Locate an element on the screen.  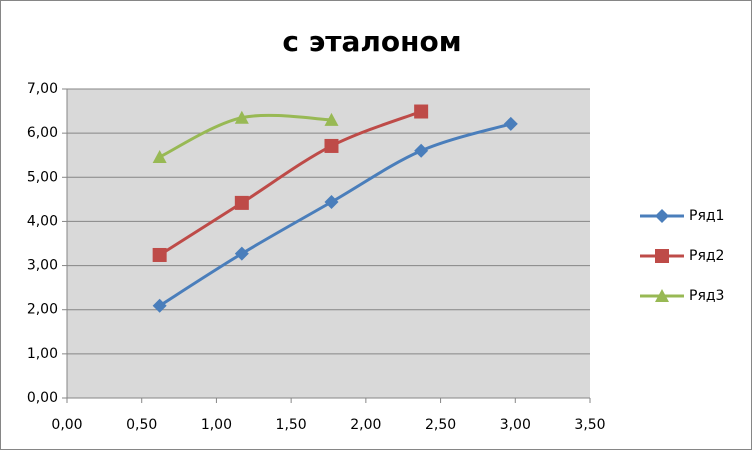
y-tick-label: 4,00 is located at coordinates (42, 221).